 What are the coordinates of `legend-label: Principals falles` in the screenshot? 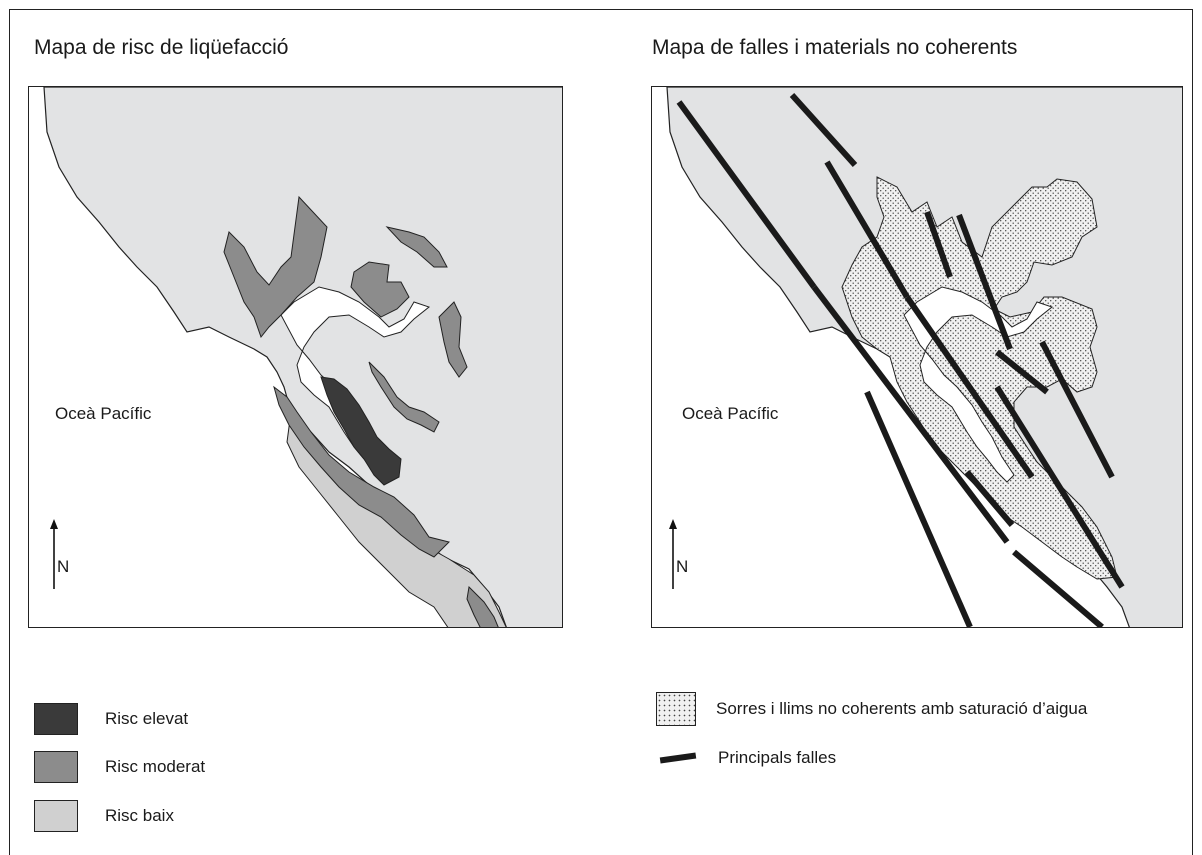 It's located at (777, 757).